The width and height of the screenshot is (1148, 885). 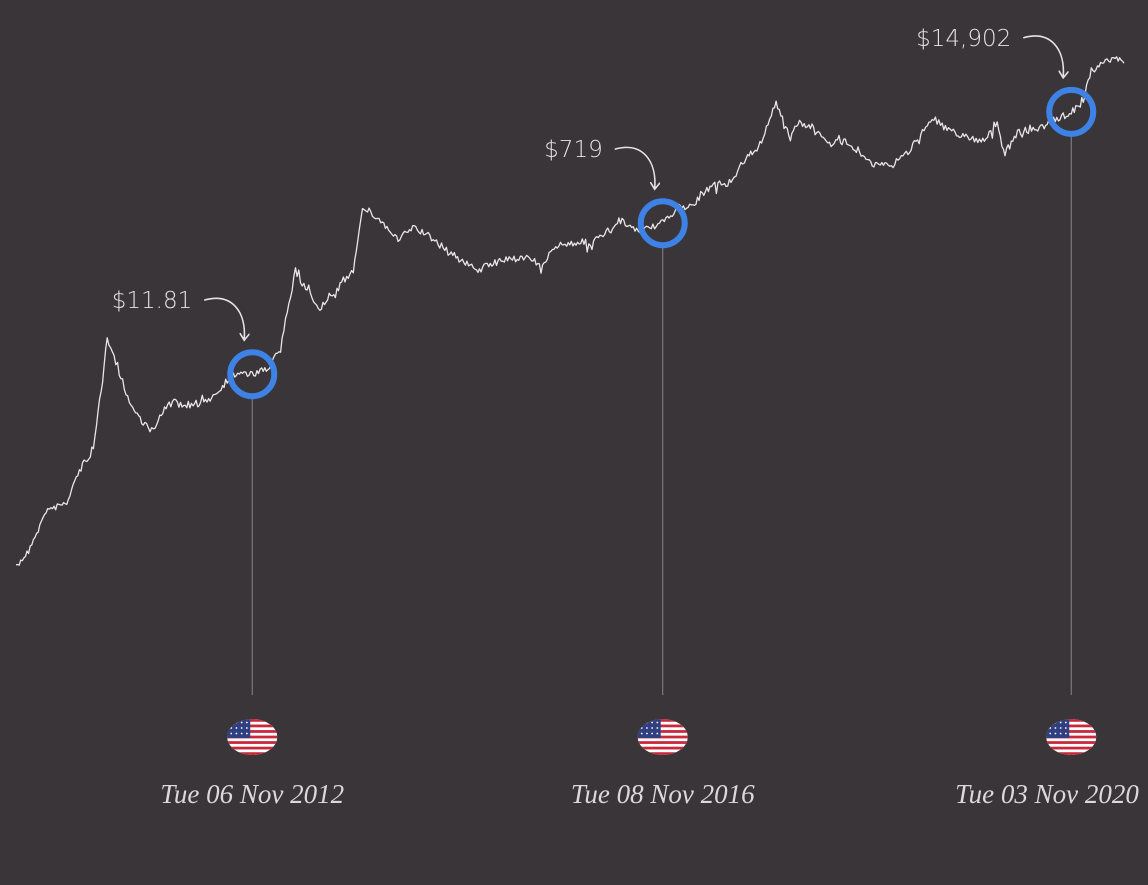 I want to click on price-label-1: $11.81, so click(x=152, y=301).